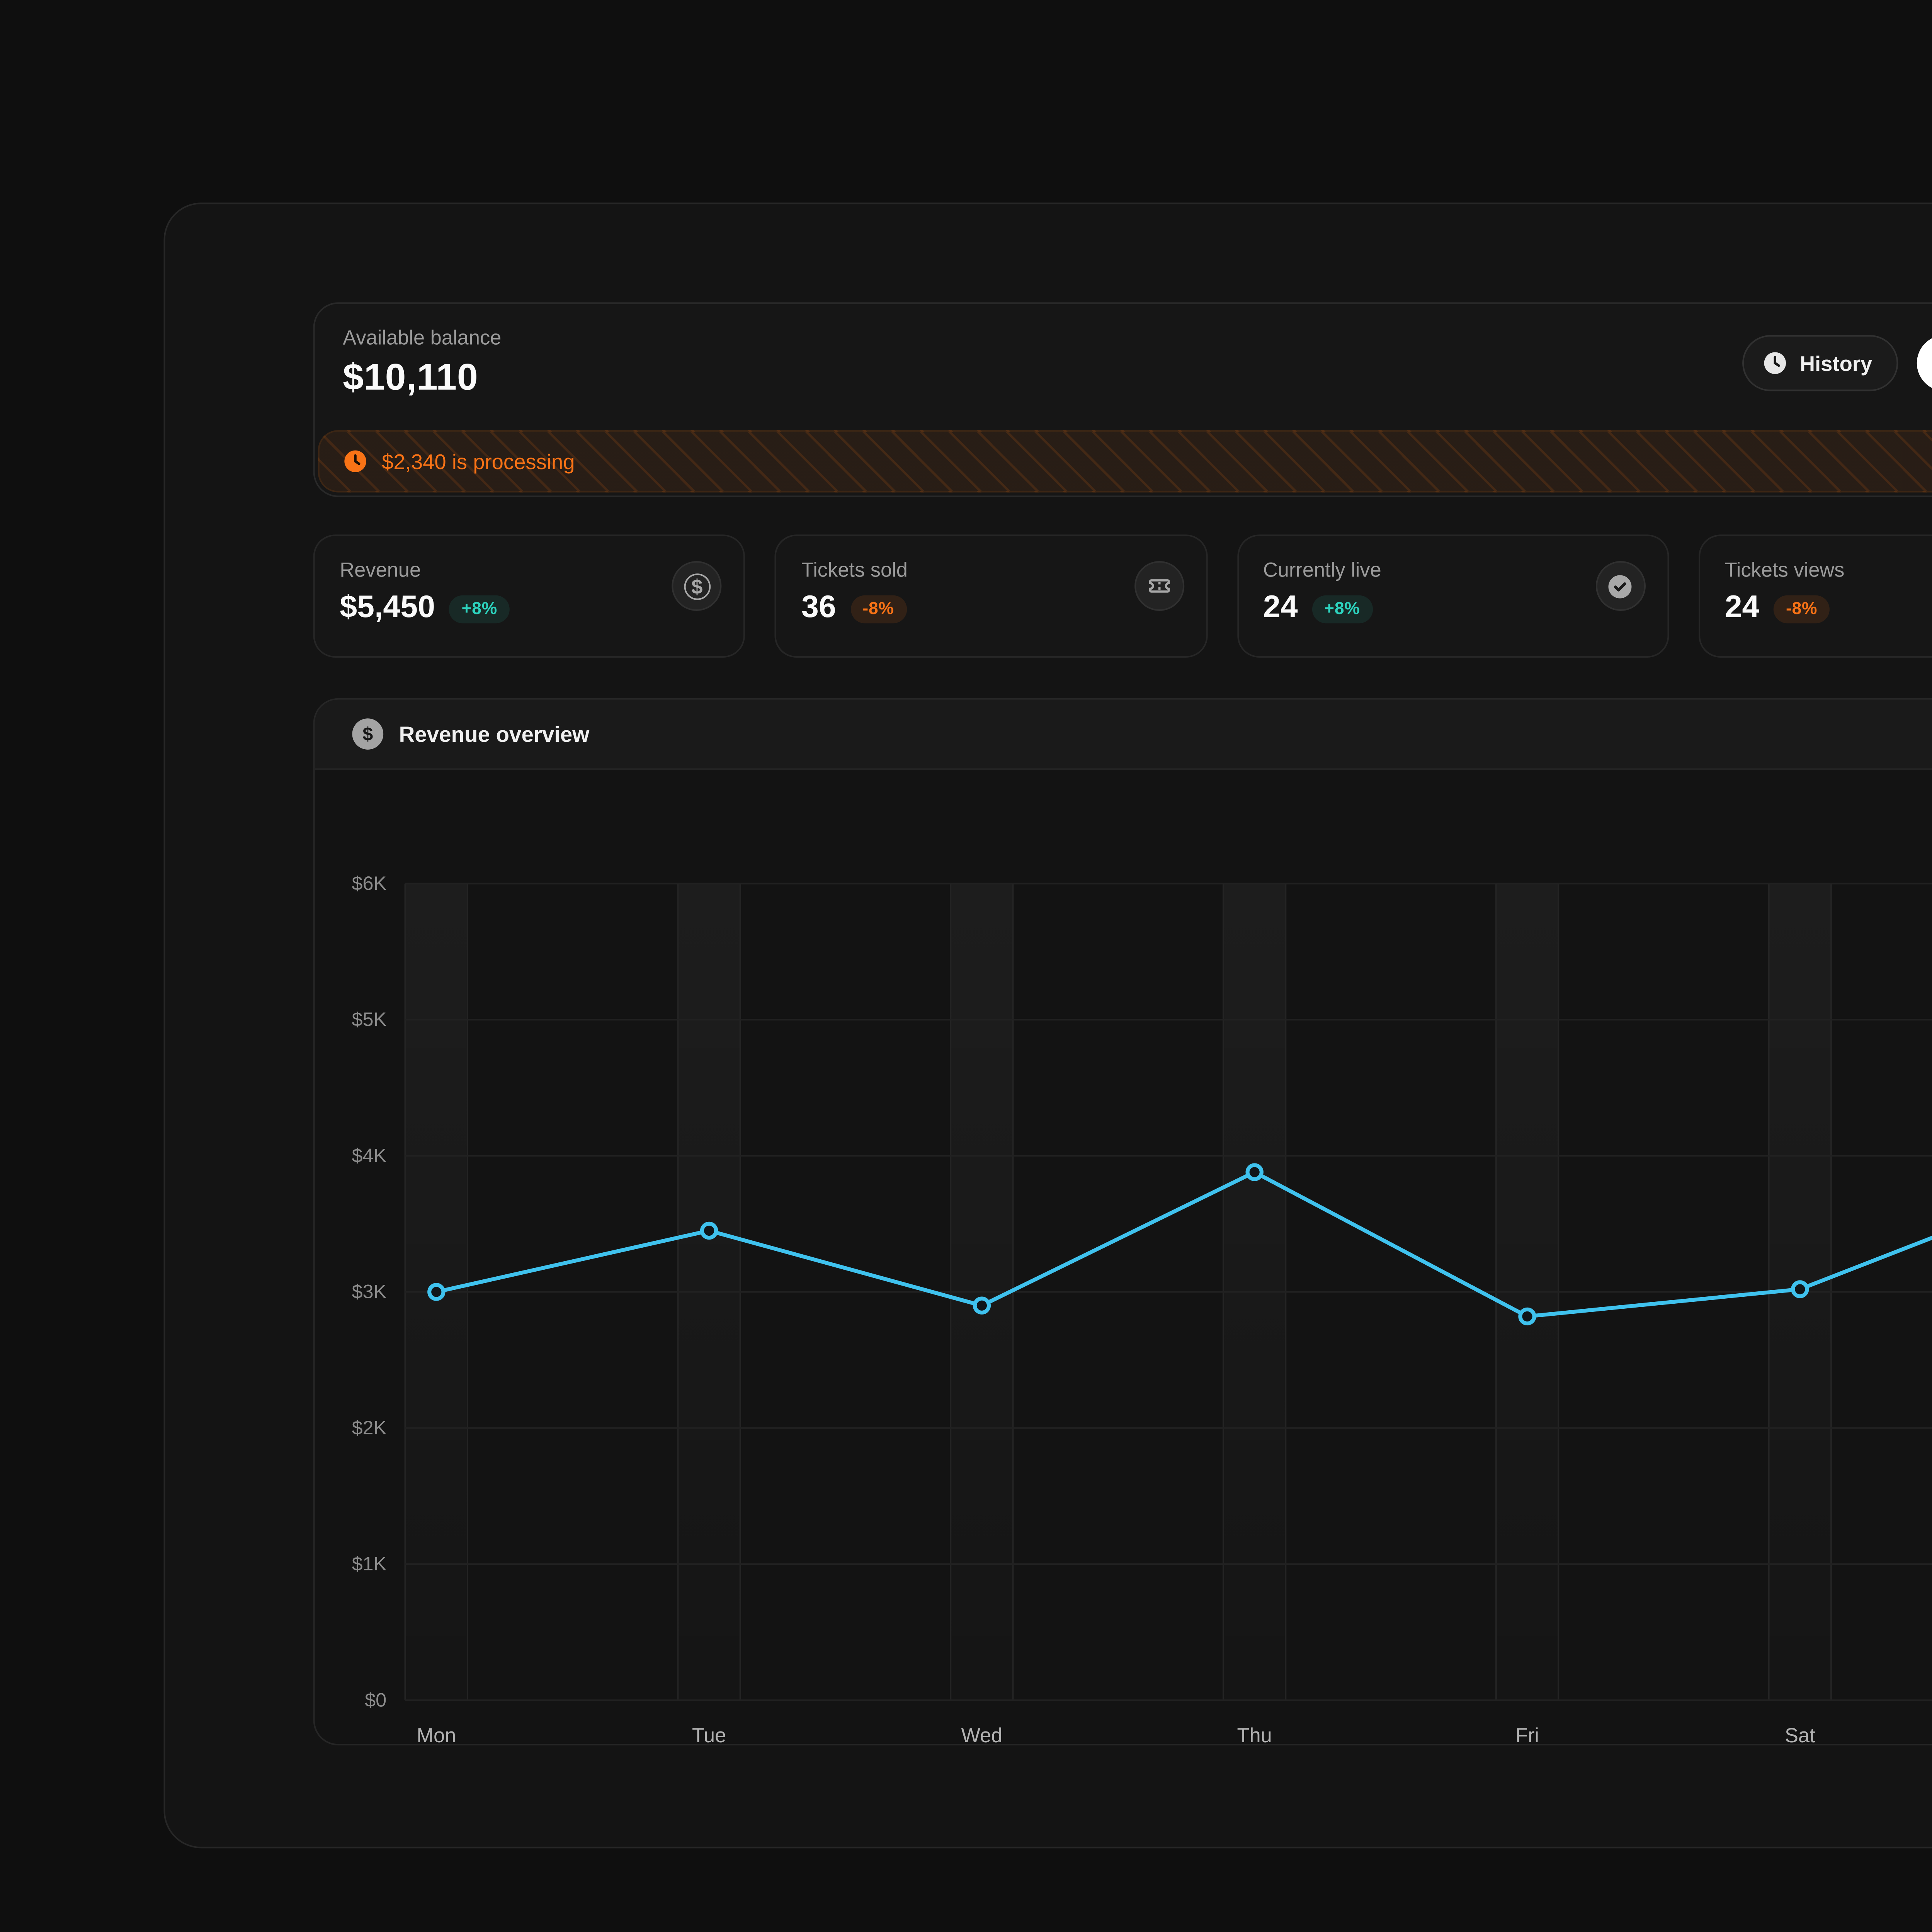 The width and height of the screenshot is (1932, 1932). I want to click on stat-card-currently-live: Currently live 24 +8%, so click(1453, 596).